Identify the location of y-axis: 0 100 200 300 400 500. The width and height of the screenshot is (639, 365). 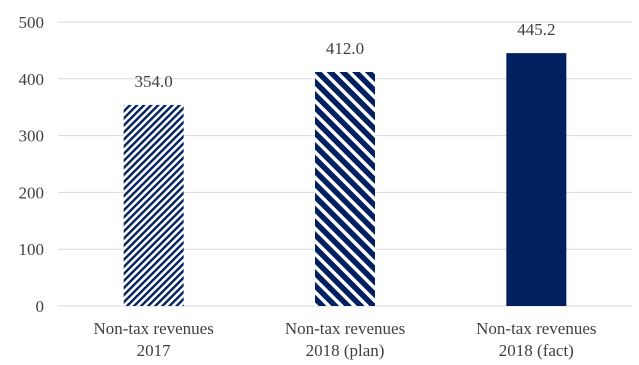
(32, 164).